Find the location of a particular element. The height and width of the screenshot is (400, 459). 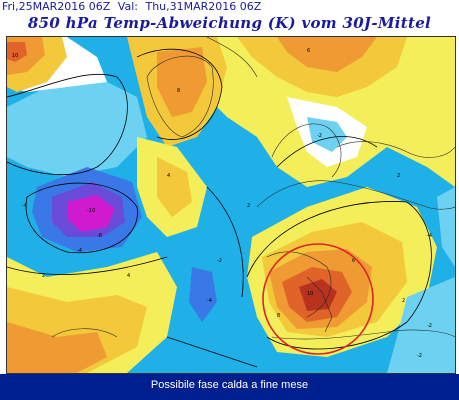

highlight-circle is located at coordinates (318, 299).